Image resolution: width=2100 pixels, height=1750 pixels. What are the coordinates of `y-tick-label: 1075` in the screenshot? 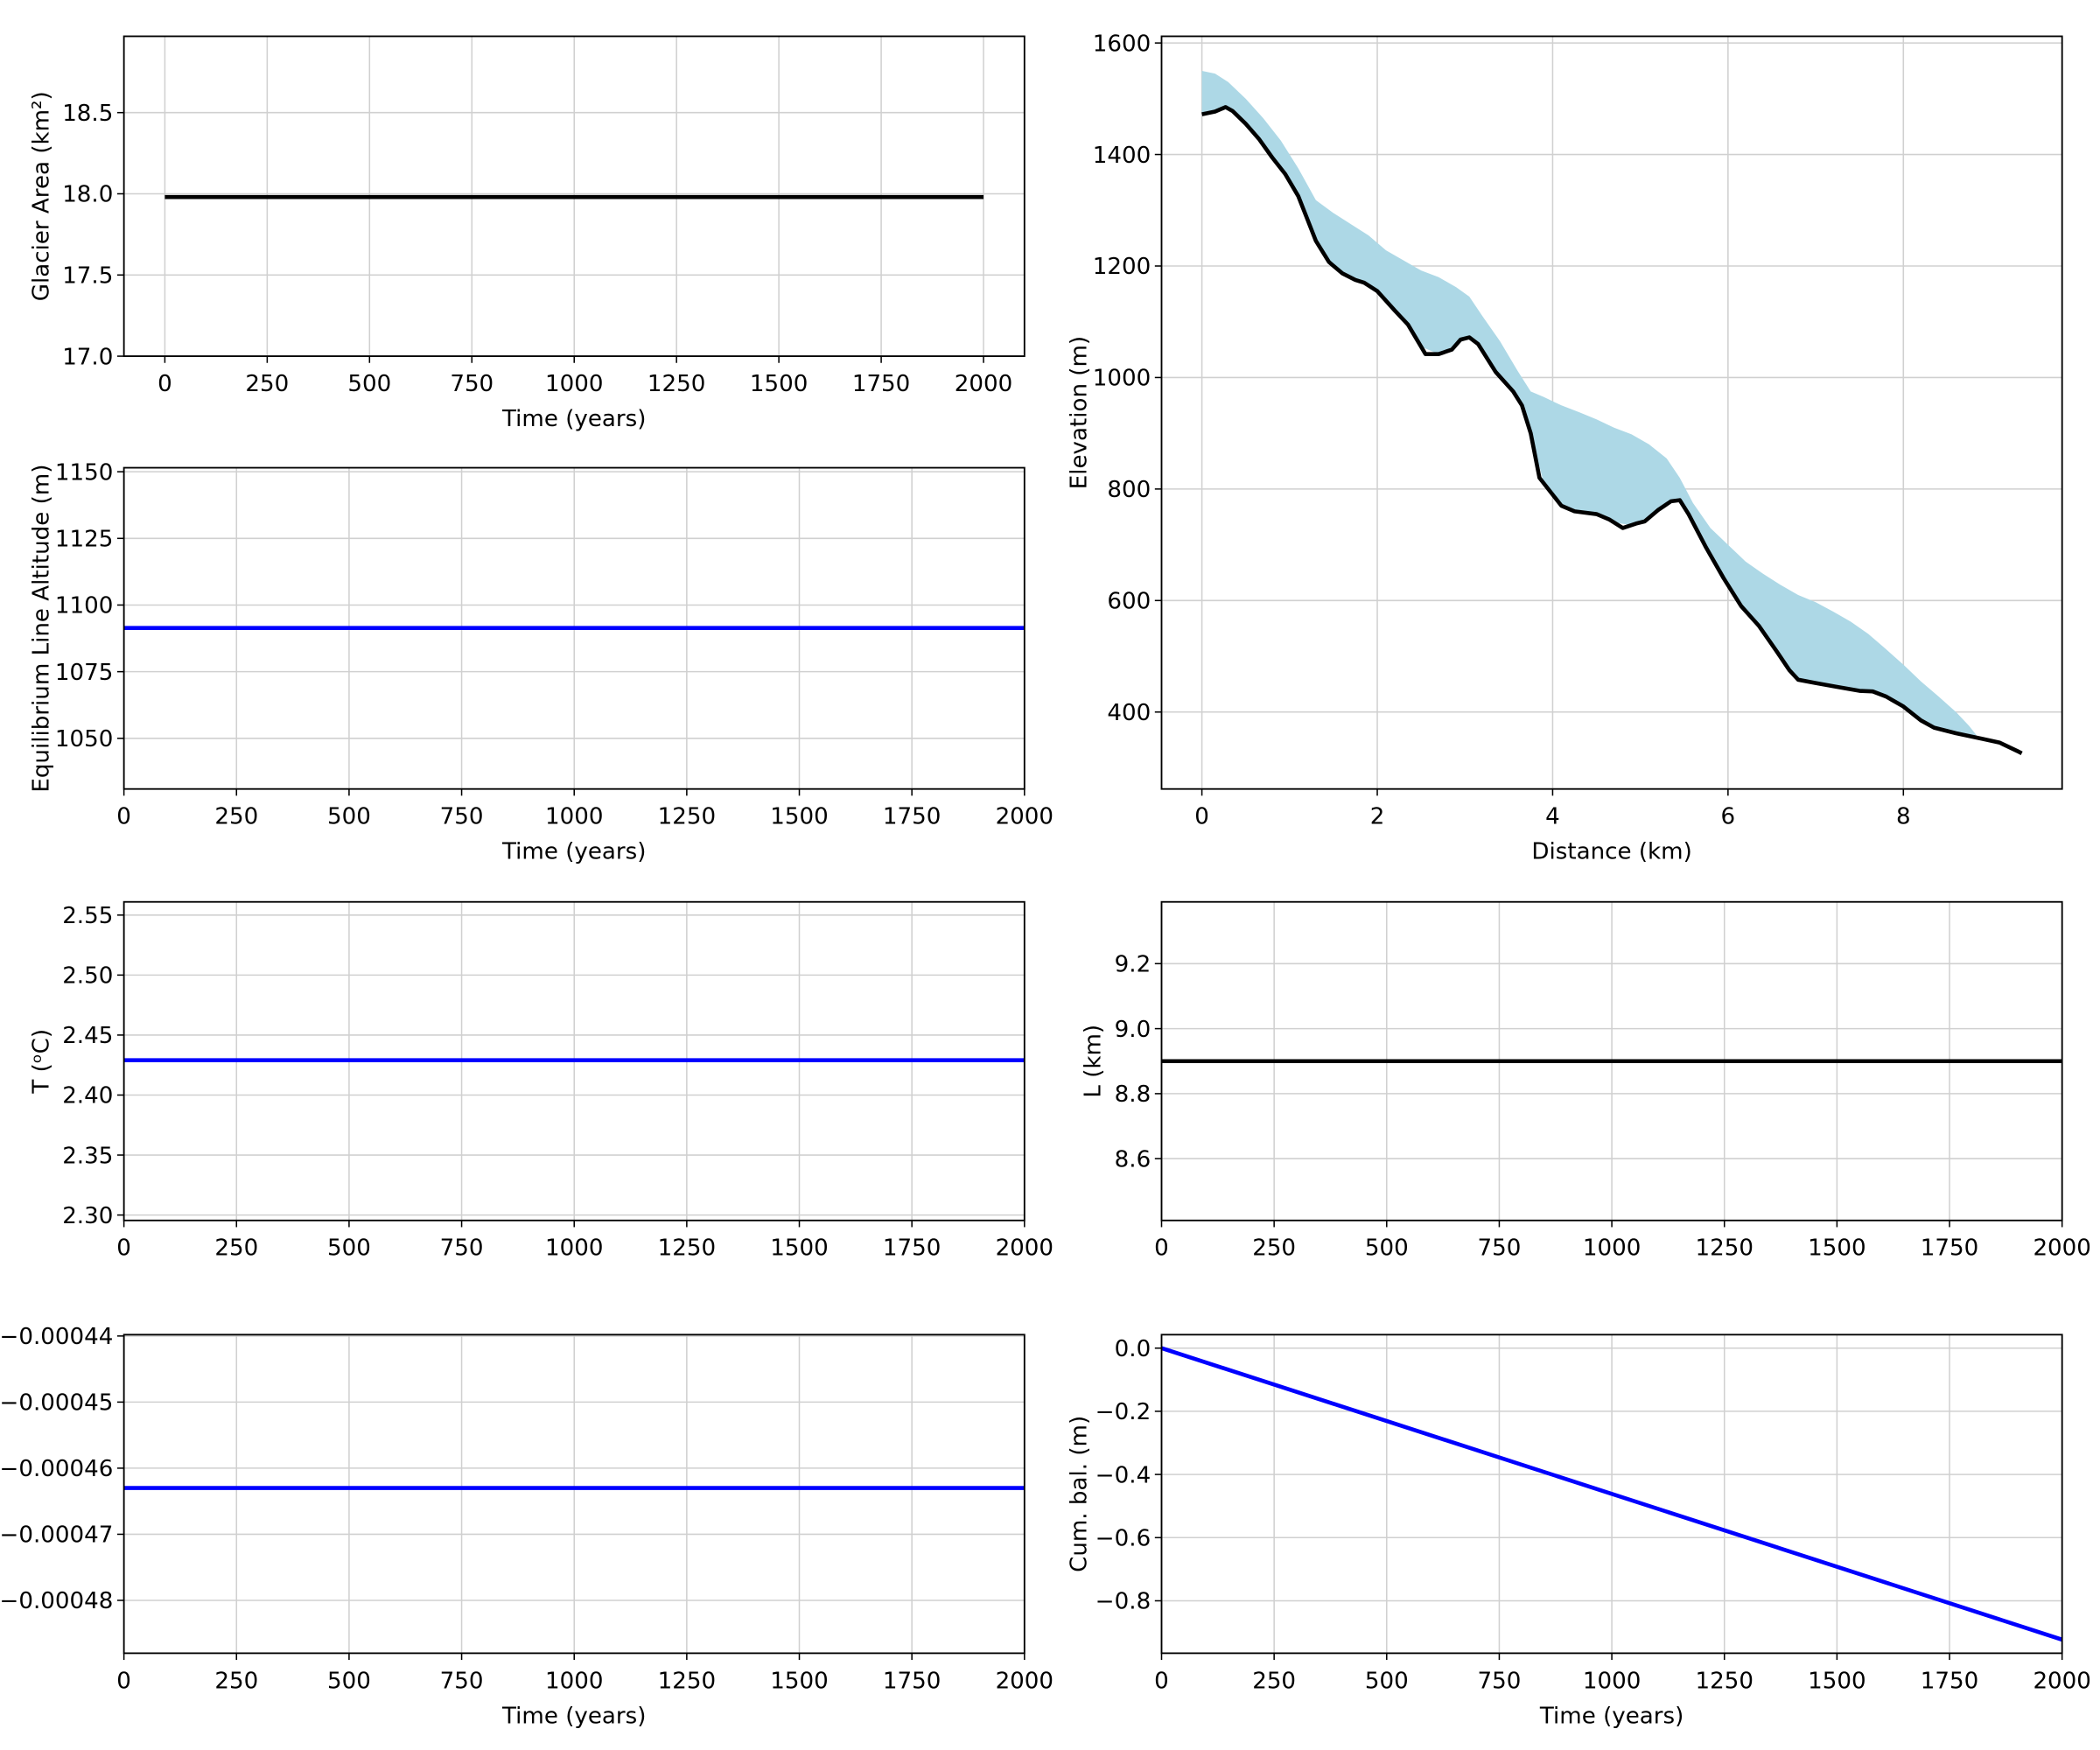 It's located at (84, 673).